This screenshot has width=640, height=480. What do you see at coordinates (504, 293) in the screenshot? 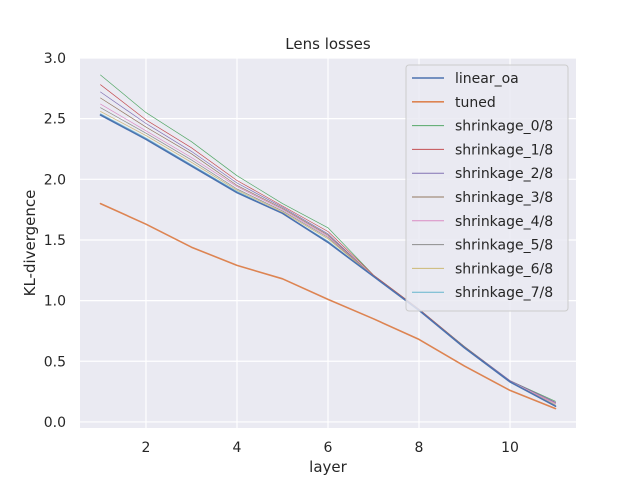
I see `legend-label: shrinkage_7/8` at bounding box center [504, 293].